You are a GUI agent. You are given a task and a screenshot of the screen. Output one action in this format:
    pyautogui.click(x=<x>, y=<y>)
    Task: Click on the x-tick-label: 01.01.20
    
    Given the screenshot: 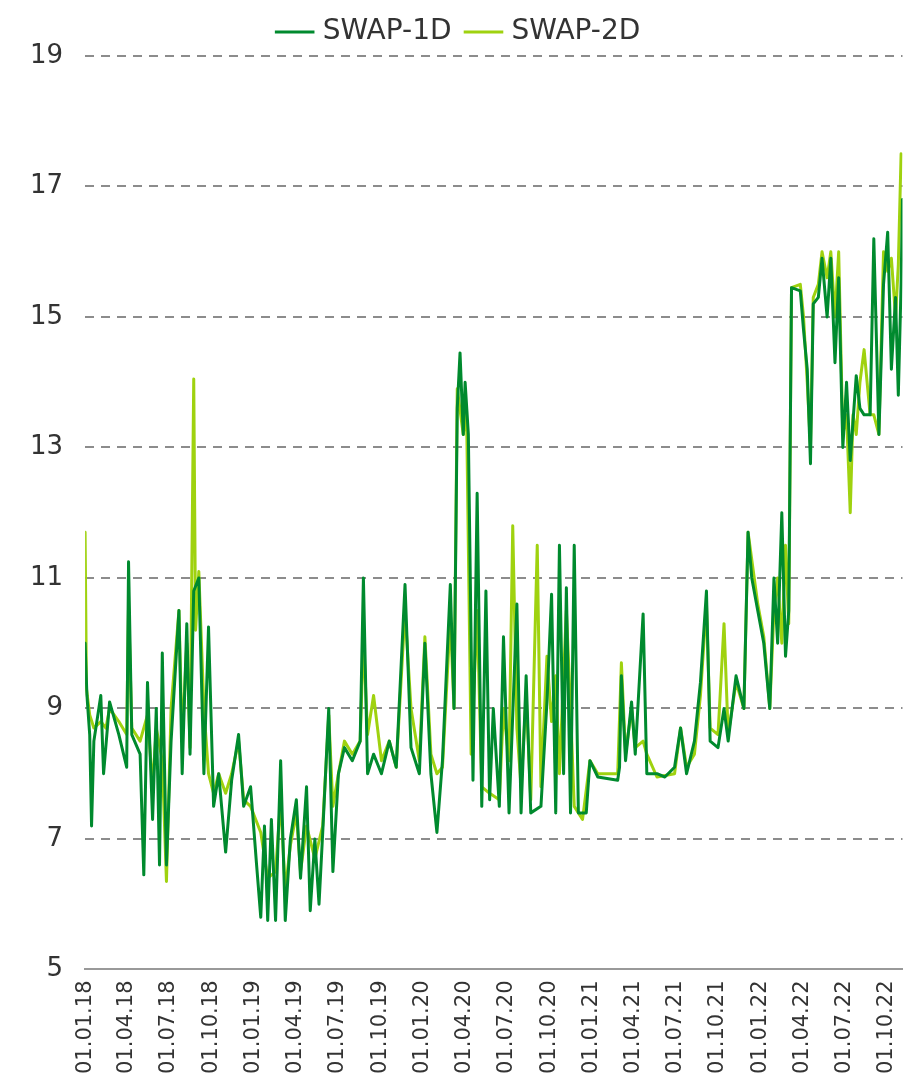 What is the action you would take?
    pyautogui.click(x=421, y=1027)
    